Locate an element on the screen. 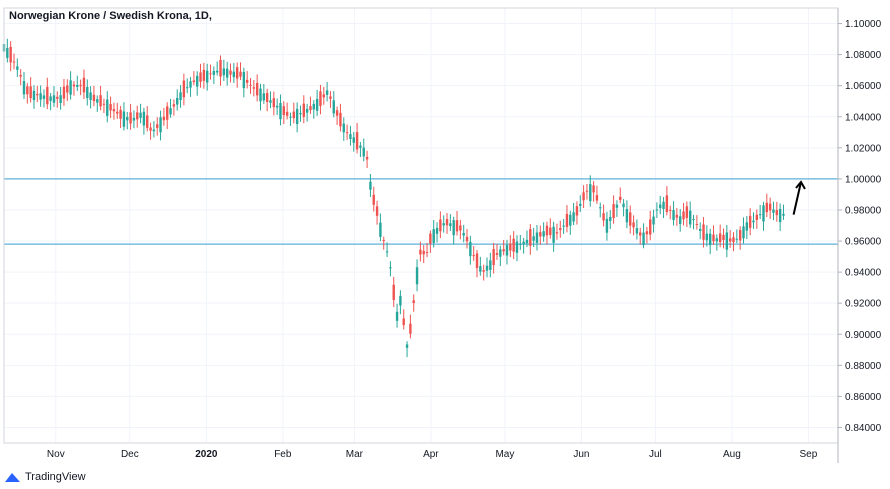  horizontal-lines is located at coordinates (421, 211).